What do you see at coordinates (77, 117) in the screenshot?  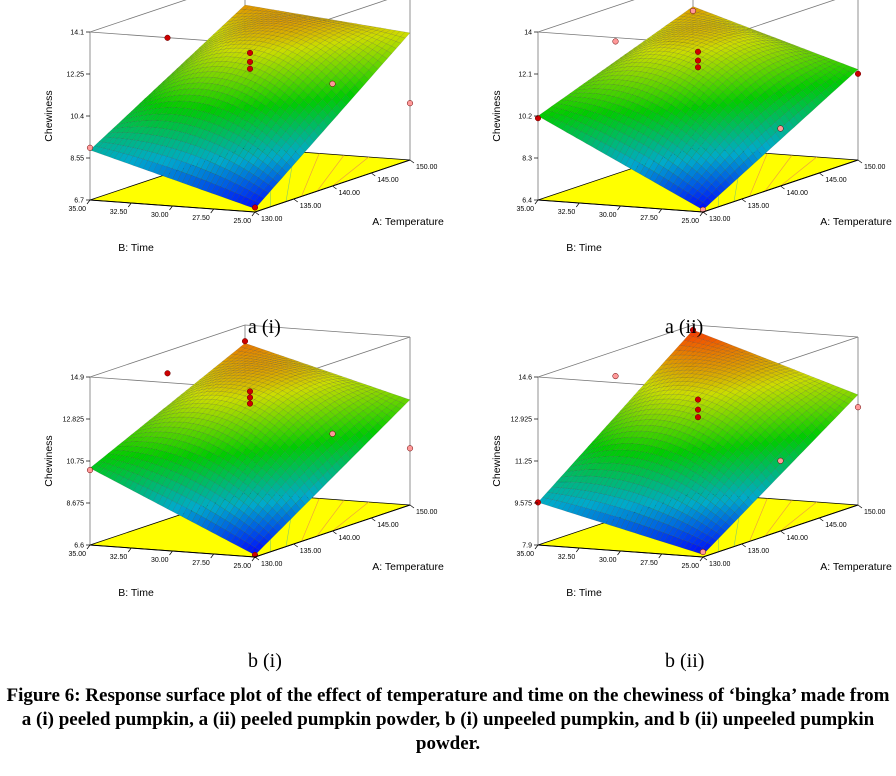 I see `z-tick-label: 10.4` at bounding box center [77, 117].